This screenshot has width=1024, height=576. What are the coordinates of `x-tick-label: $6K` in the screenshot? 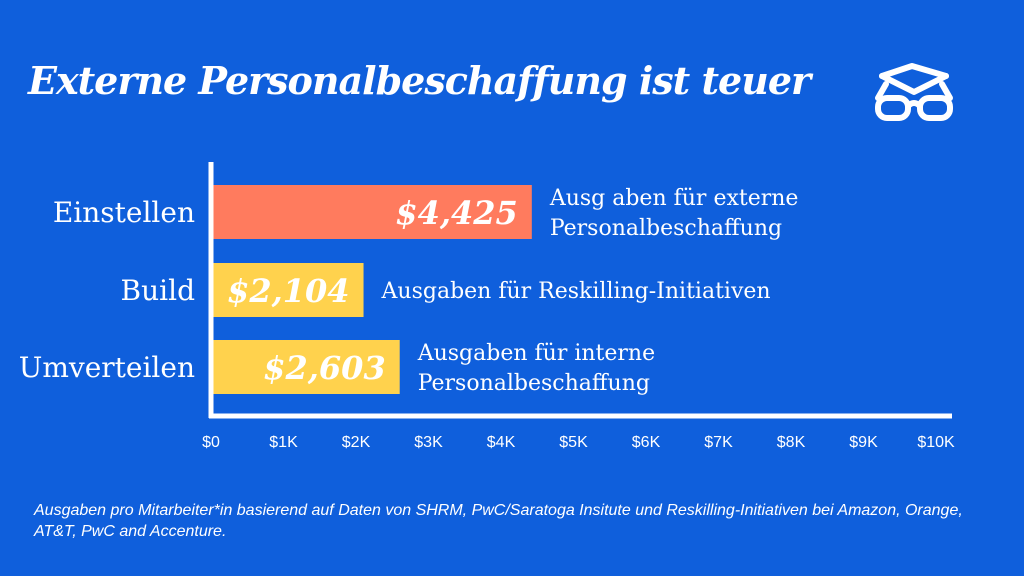 It's located at (646, 442).